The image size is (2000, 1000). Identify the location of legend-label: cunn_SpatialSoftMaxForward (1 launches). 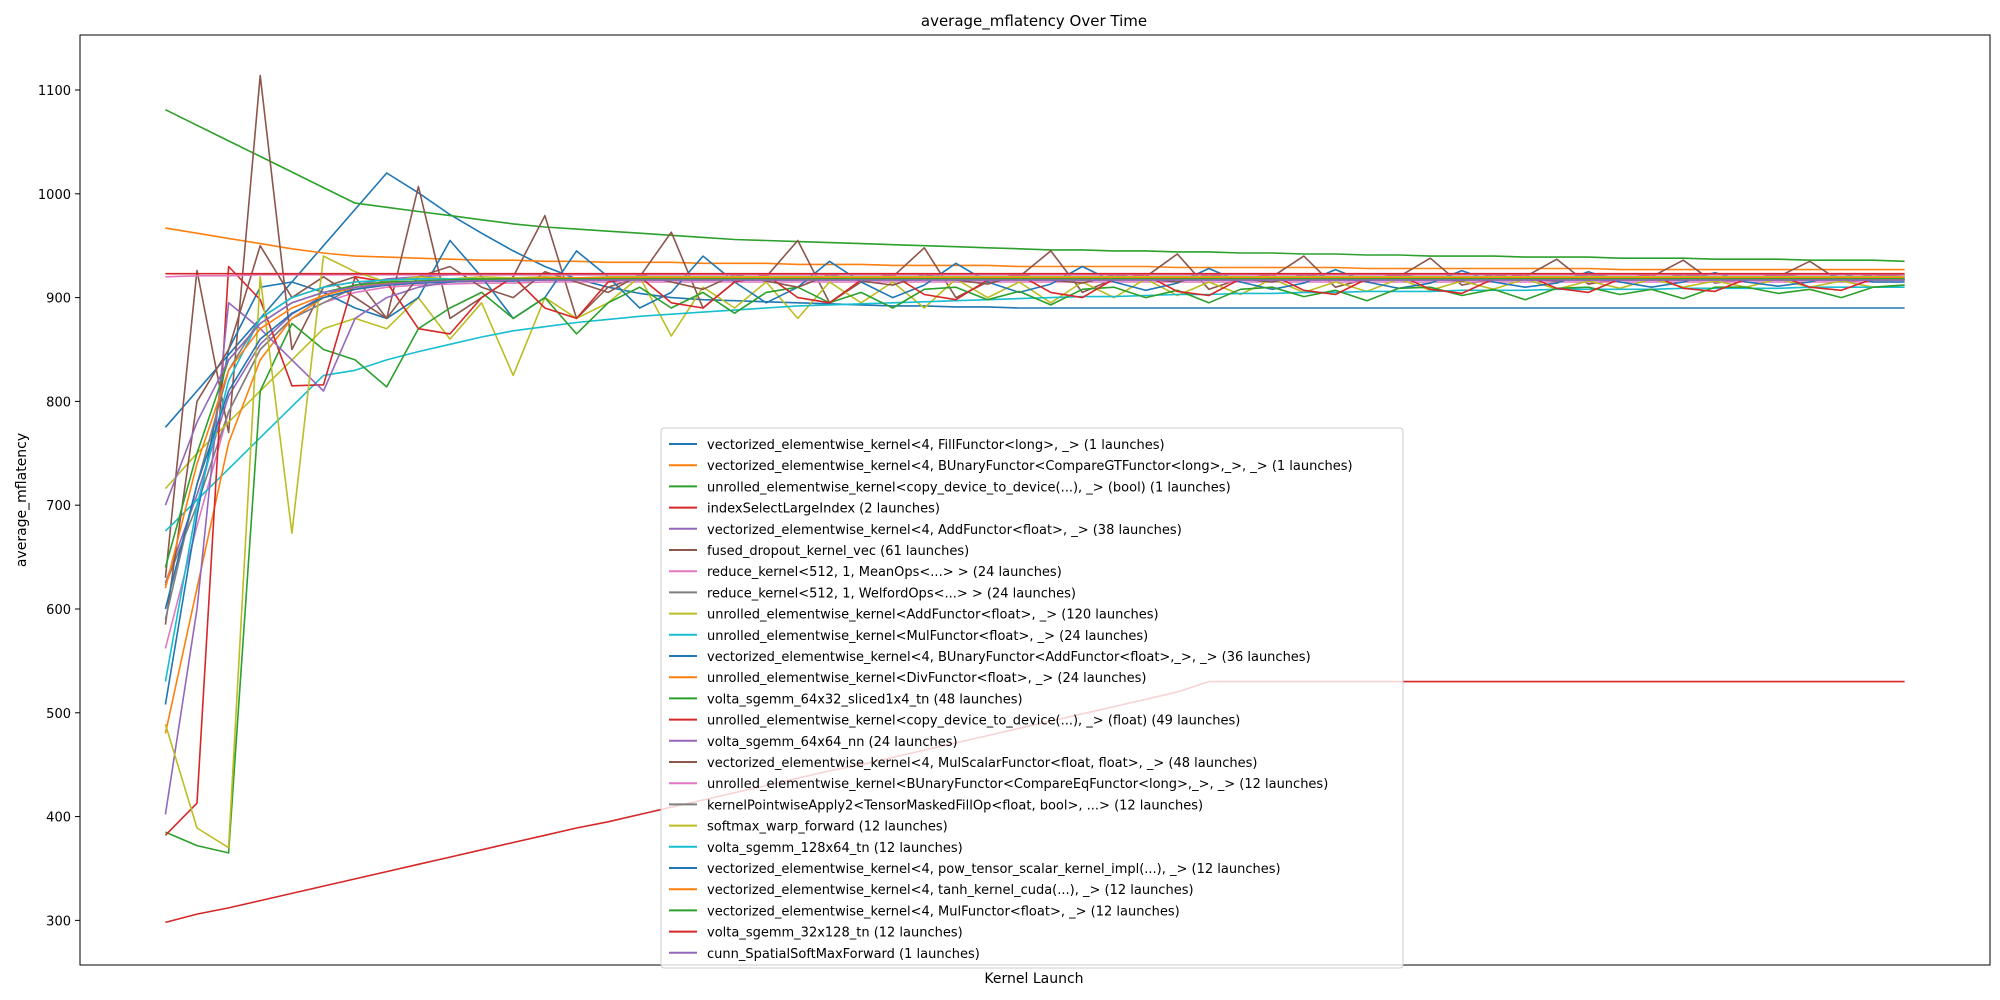
(843, 954).